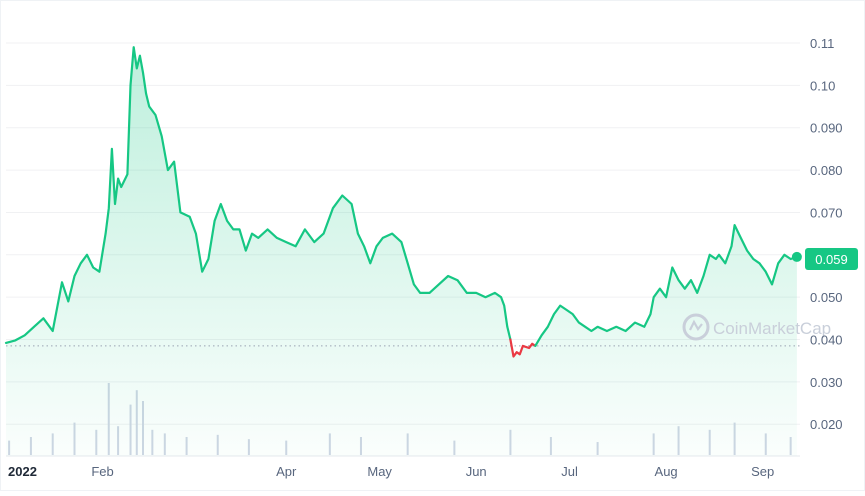 The width and height of the screenshot is (865, 496). What do you see at coordinates (826, 297) in the screenshot?
I see `y-tick-label: 0.050` at bounding box center [826, 297].